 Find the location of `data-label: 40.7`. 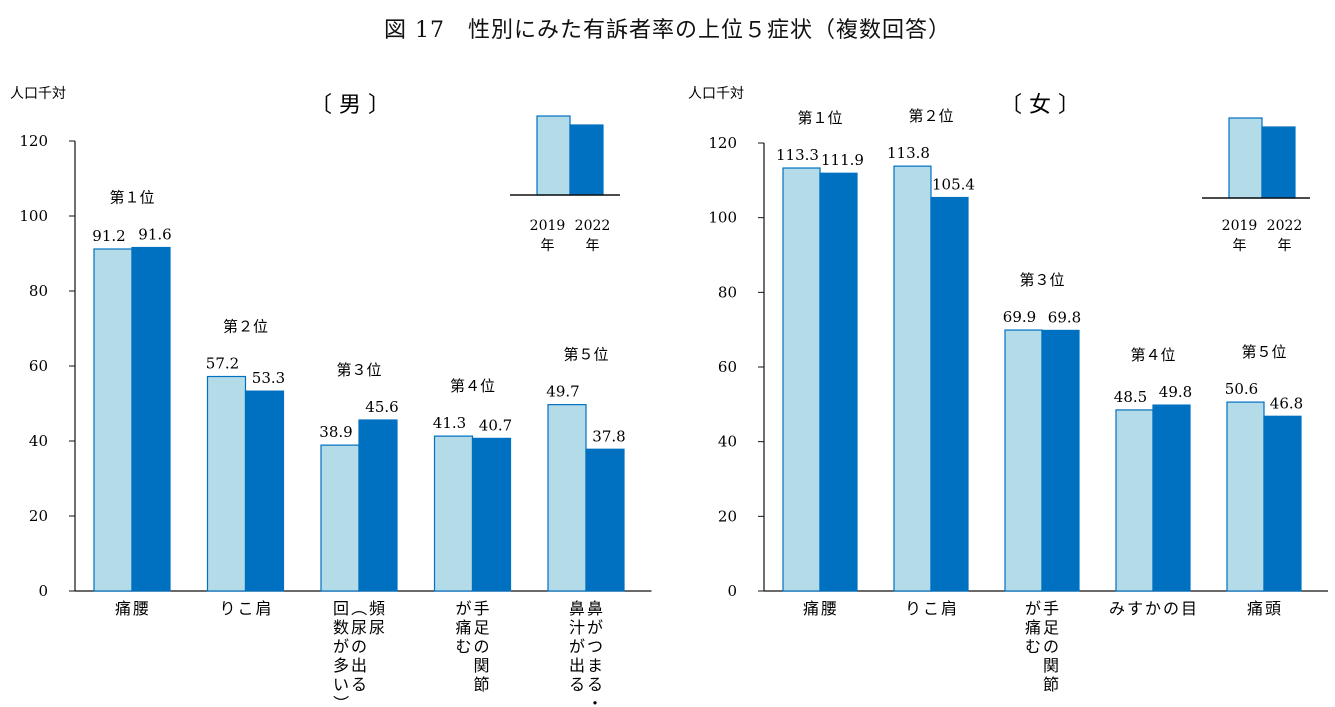

data-label: 40.7 is located at coordinates (495, 425).